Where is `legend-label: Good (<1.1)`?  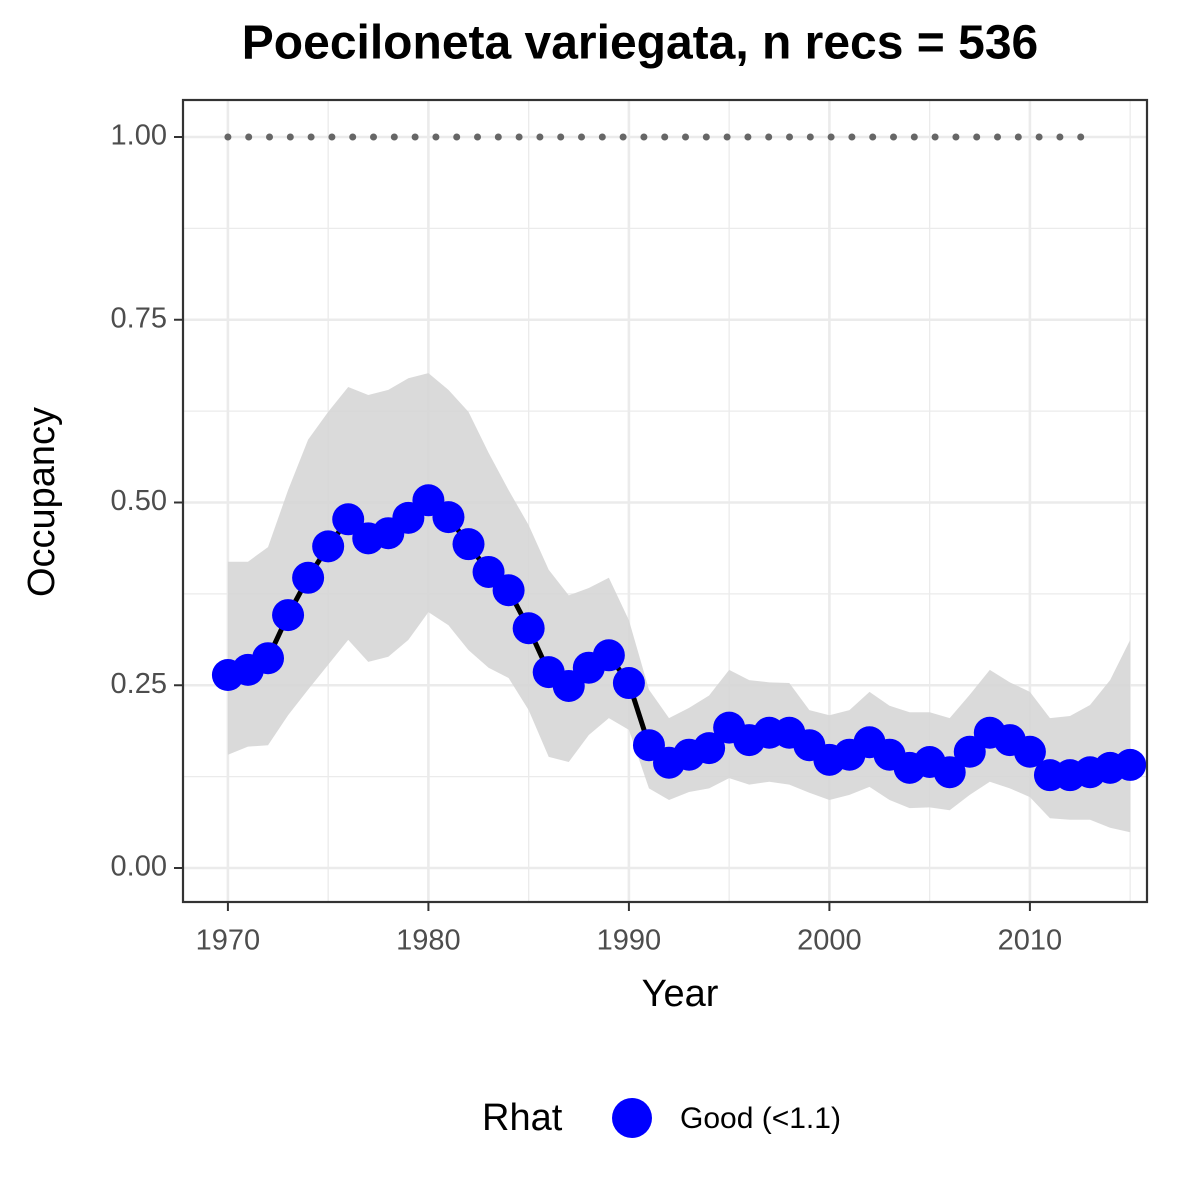
legend-label: Good (<1.1) is located at coordinates (760, 1118).